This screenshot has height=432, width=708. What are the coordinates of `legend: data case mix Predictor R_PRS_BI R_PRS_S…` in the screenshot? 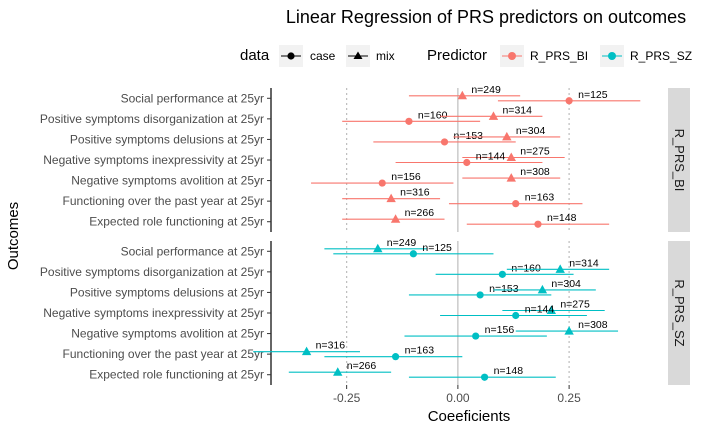 It's located at (466, 56).